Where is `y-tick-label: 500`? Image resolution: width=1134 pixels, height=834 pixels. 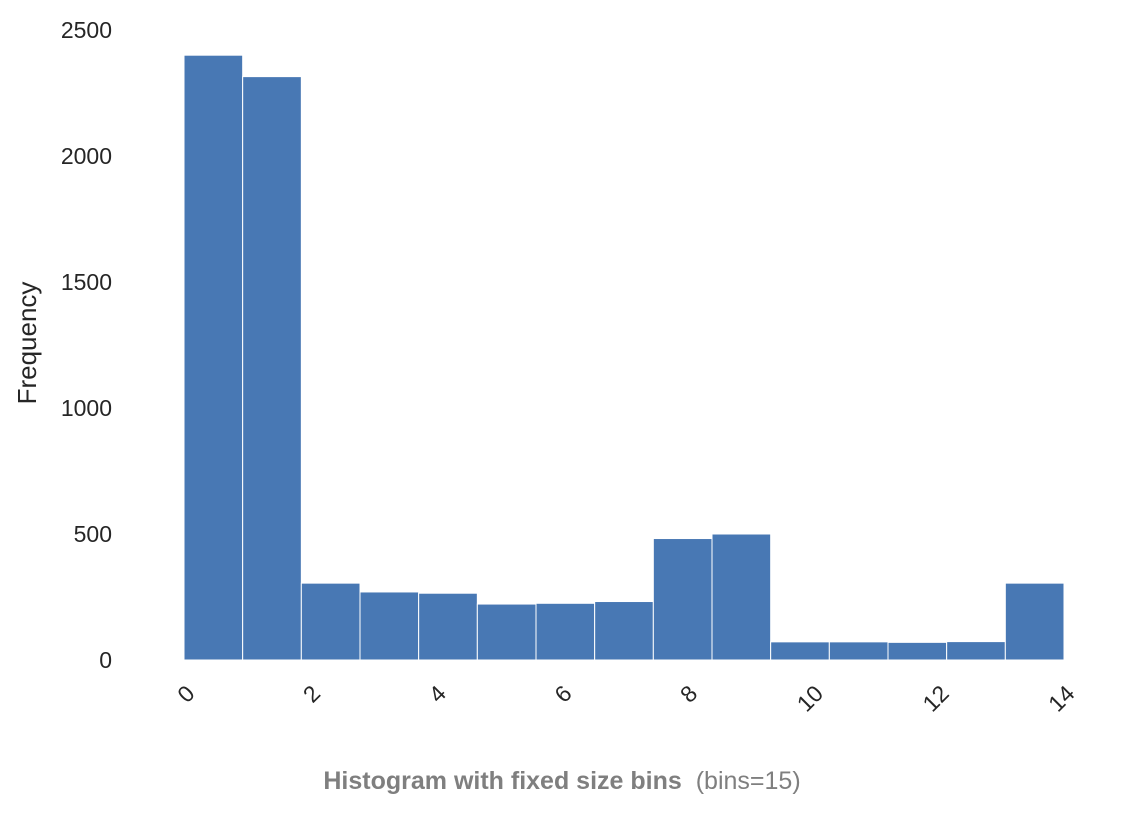
y-tick-label: 500 is located at coordinates (93, 534).